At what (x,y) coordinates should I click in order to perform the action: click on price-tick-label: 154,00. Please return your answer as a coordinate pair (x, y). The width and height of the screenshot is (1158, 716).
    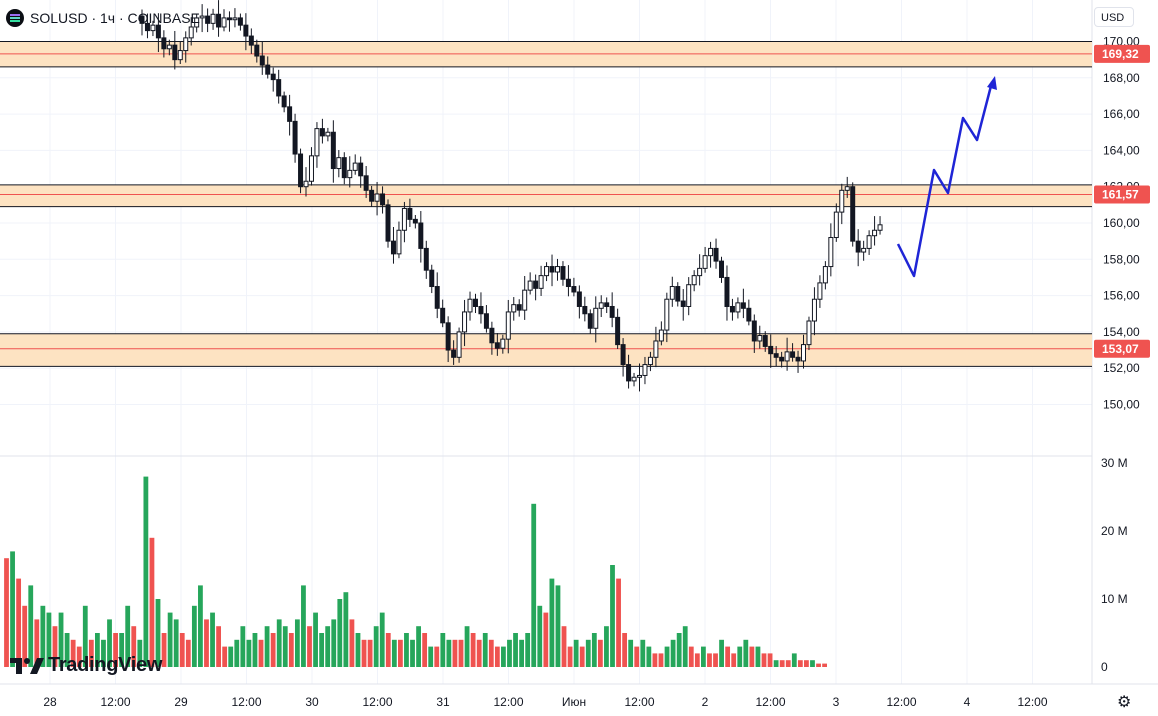
    Looking at the image, I should click on (1121, 332).